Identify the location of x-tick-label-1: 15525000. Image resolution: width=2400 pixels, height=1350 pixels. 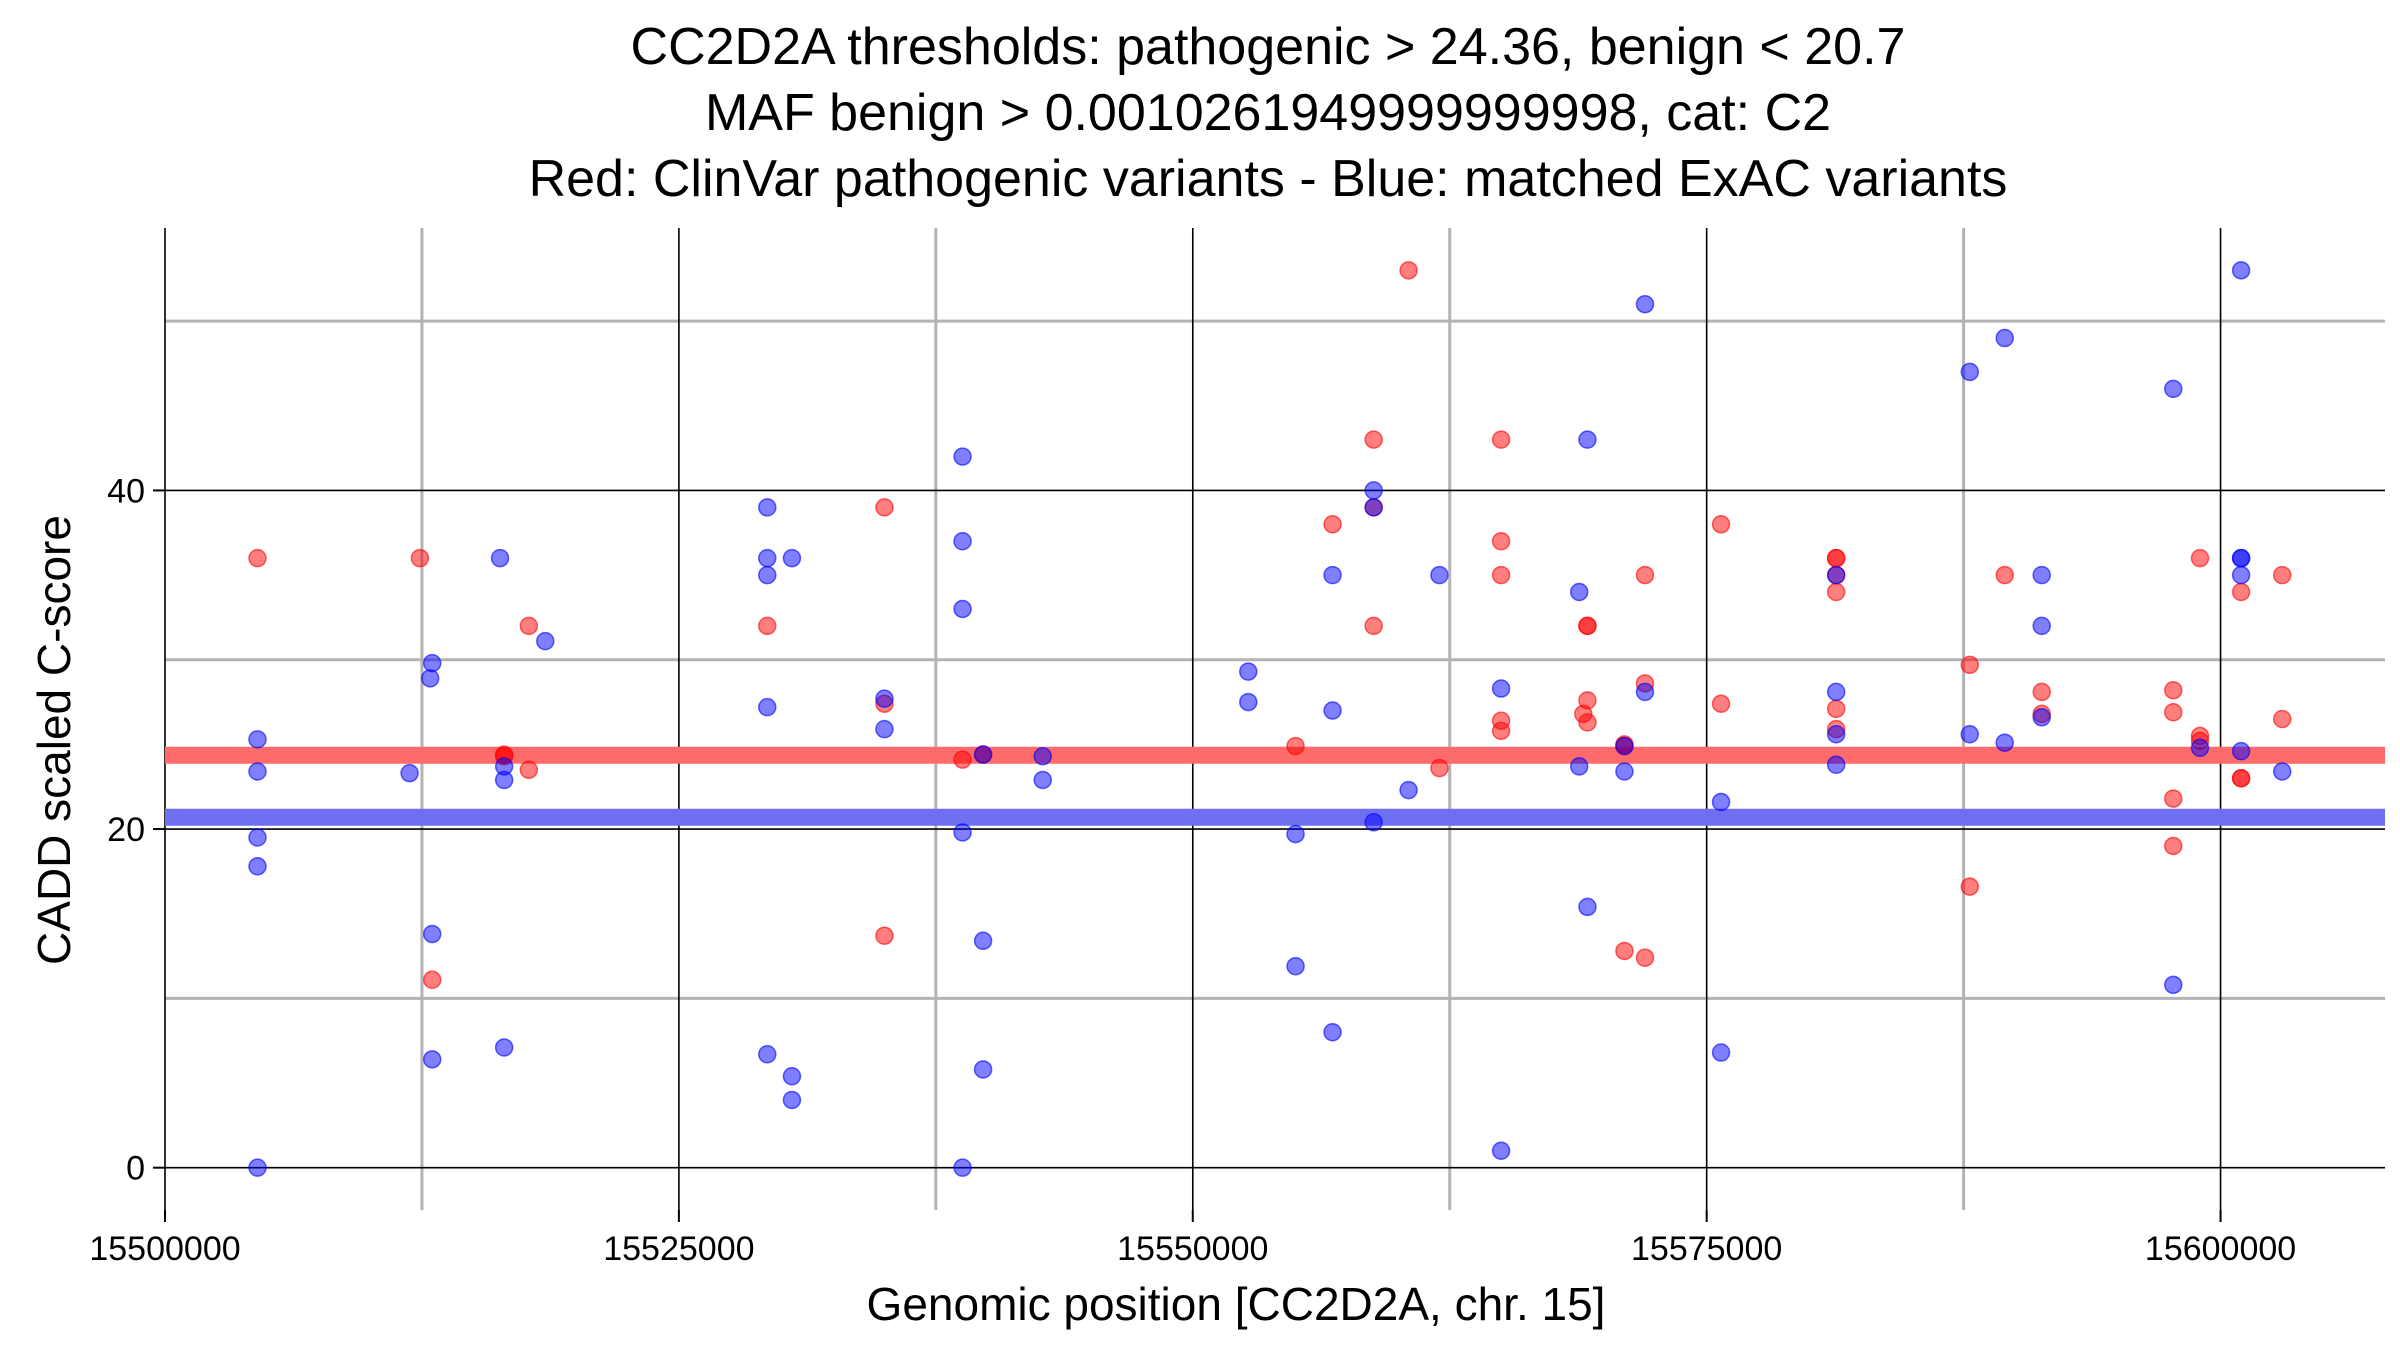
(678, 1249).